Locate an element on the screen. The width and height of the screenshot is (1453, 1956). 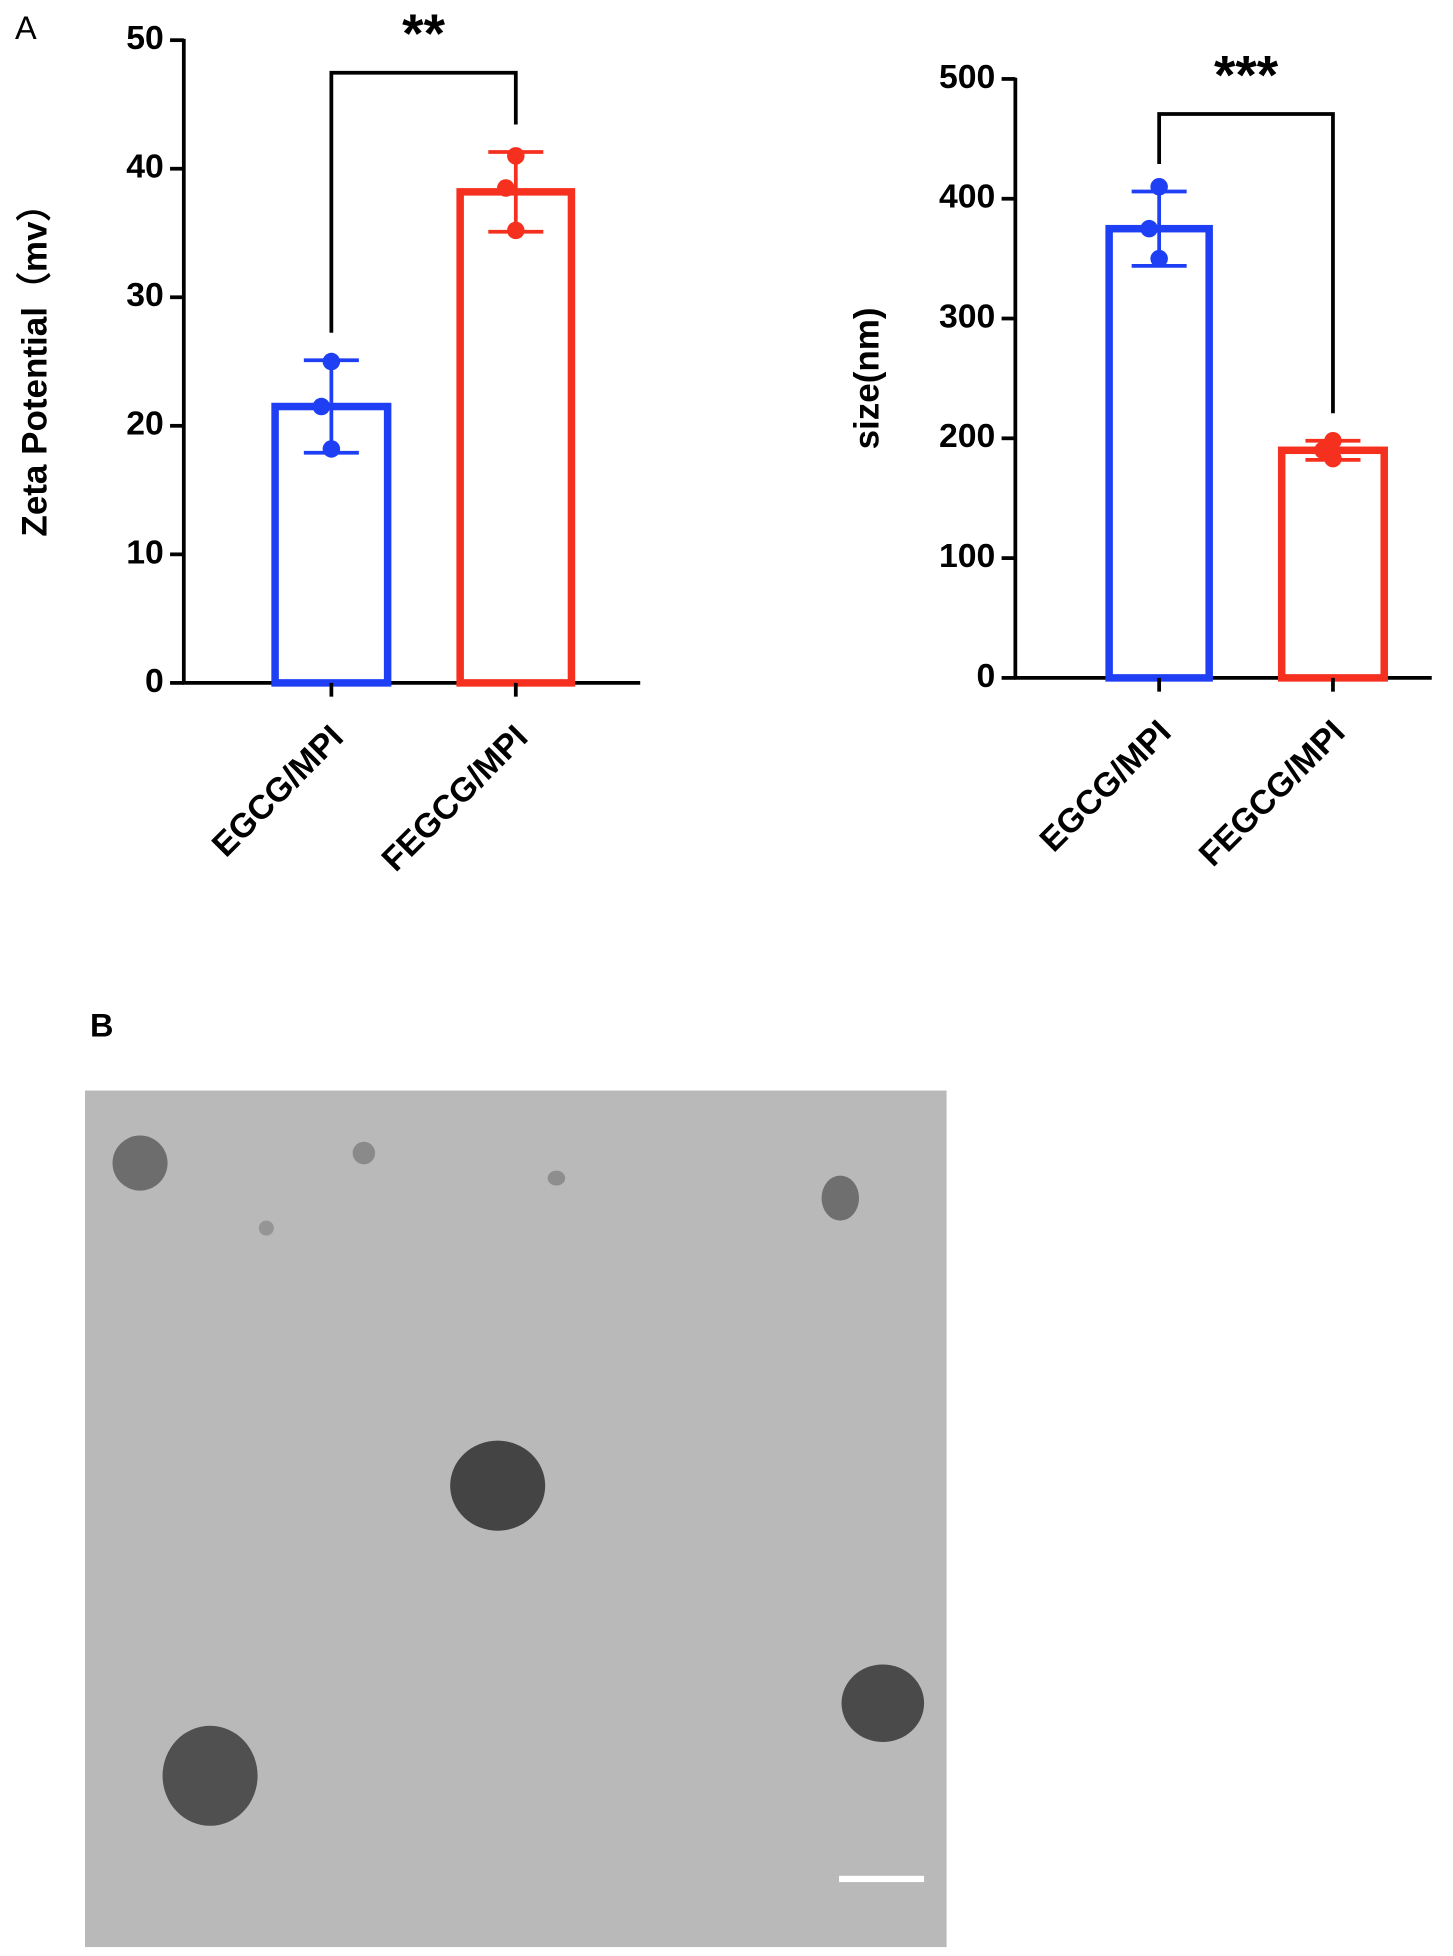
y-tick-label: 30 is located at coordinates (145, 295).